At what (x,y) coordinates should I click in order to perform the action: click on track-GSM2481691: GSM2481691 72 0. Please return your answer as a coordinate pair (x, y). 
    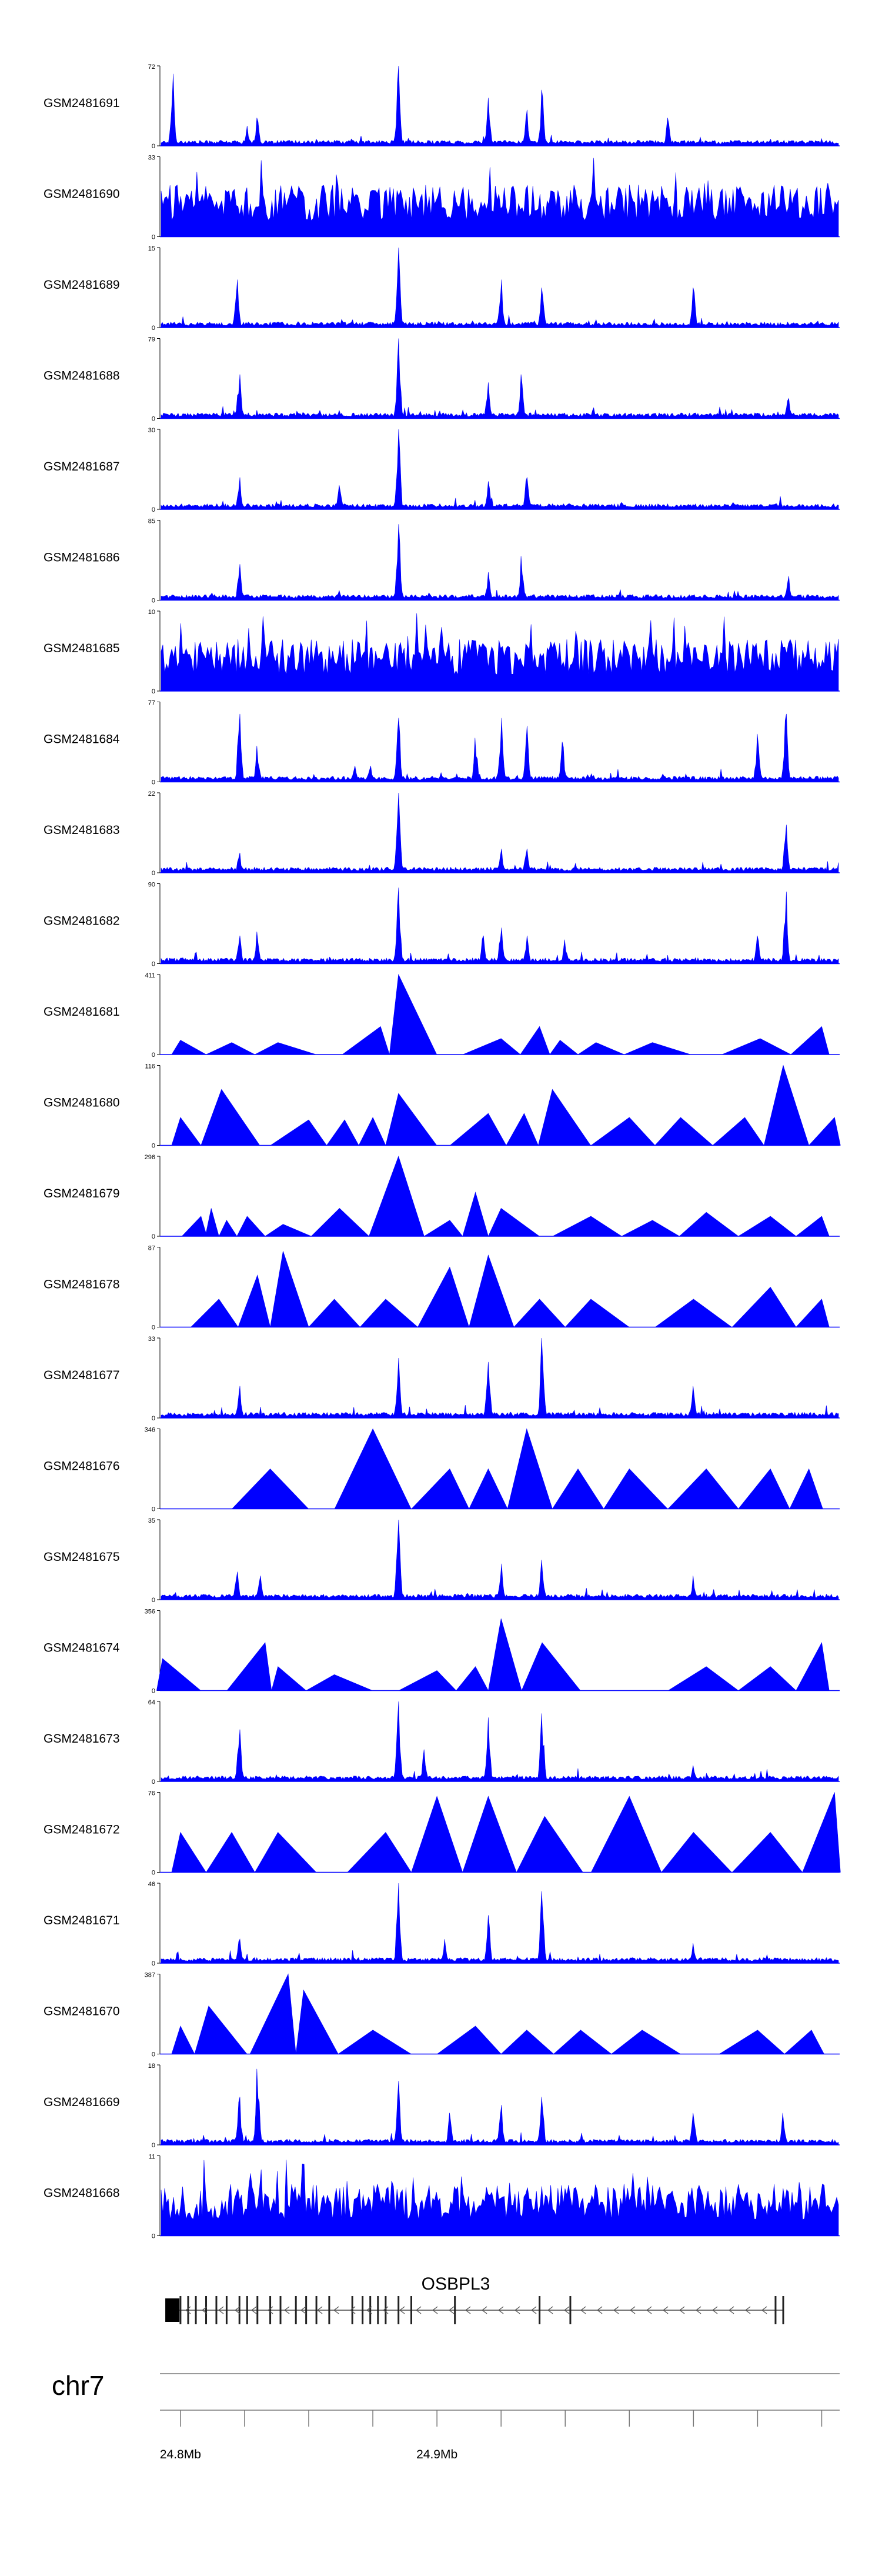
    Looking at the image, I should click on (442, 107).